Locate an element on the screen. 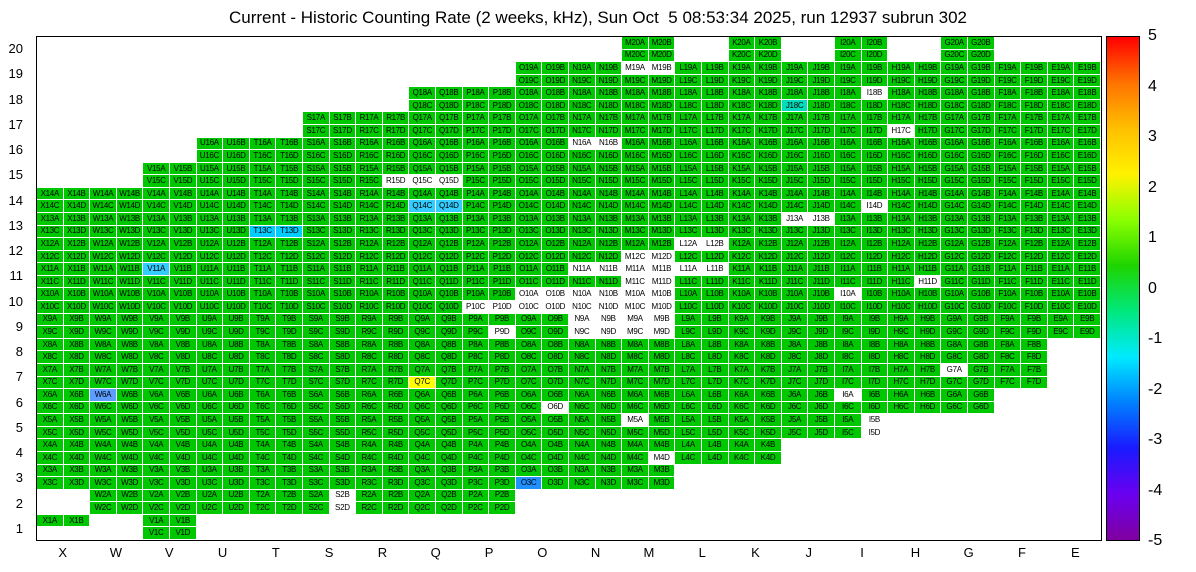 This screenshot has height=572, width=1196. heatmap-subcell: T13C is located at coordinates (263, 232).